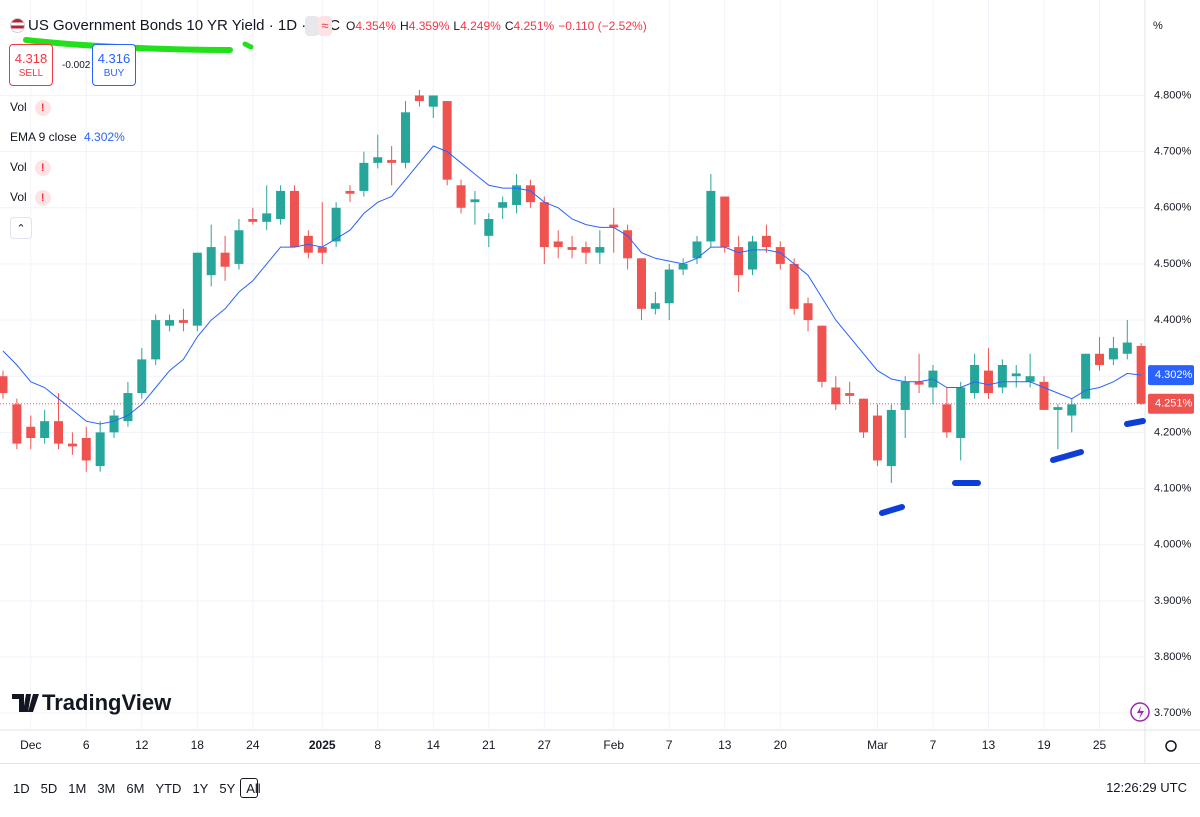  What do you see at coordinates (325, 26) in the screenshot?
I see `status-icon: ≈` at bounding box center [325, 26].